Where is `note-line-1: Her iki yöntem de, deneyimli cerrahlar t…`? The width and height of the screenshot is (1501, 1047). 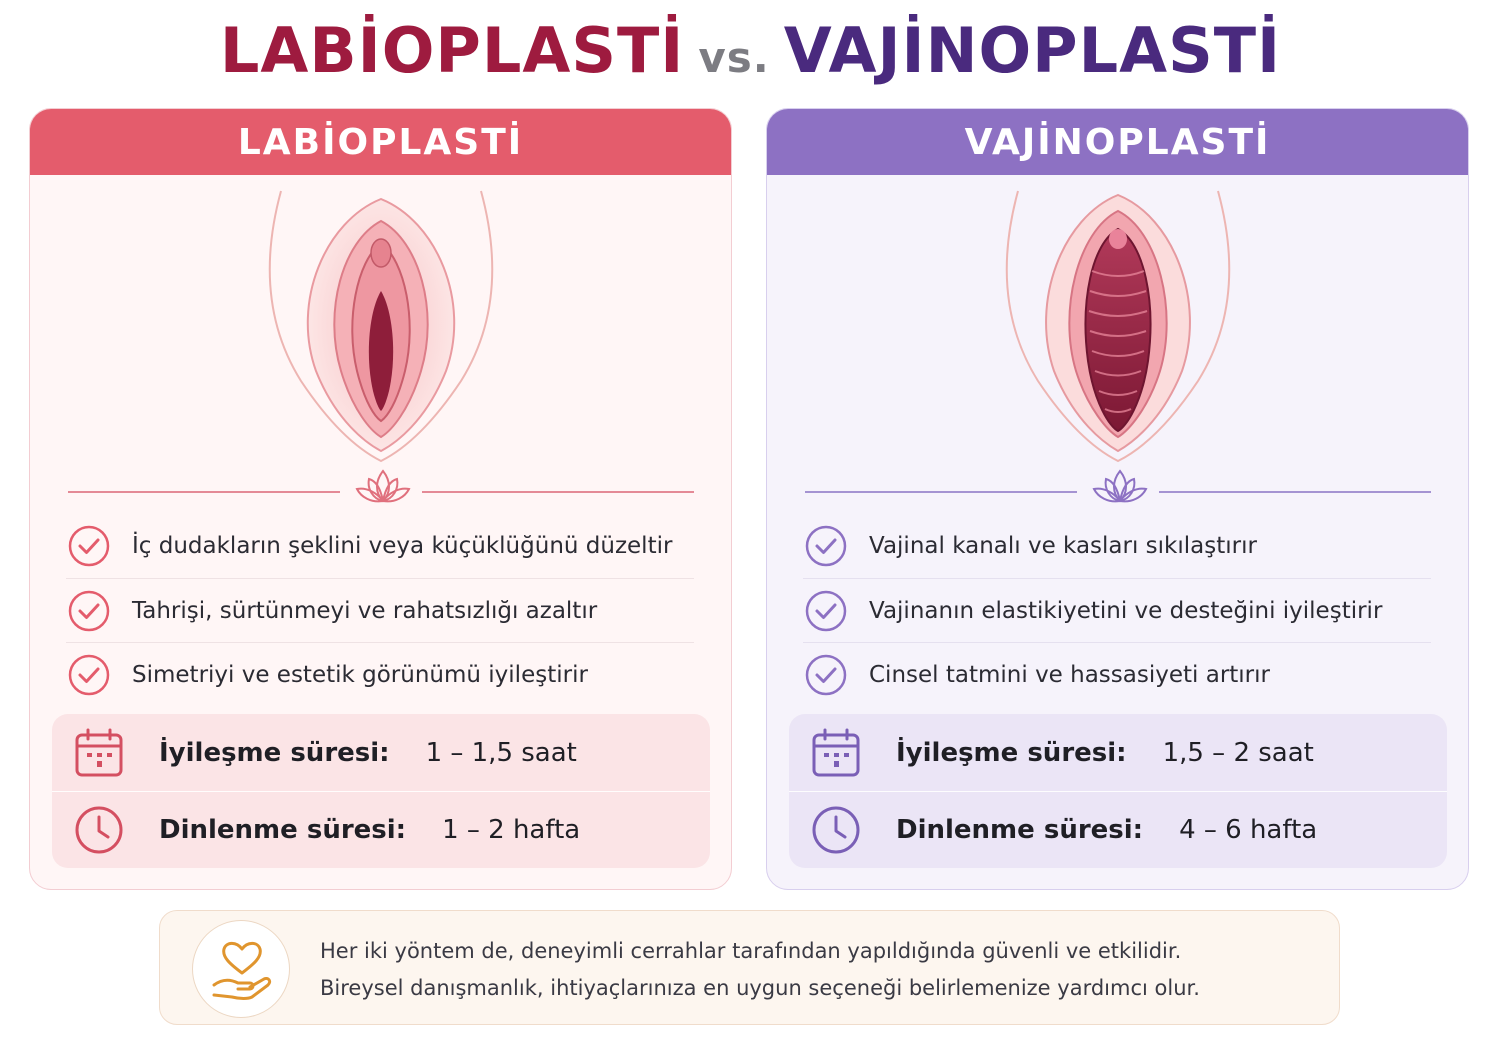 note-line-1: Her iki yöntem de, deneyimli cerrahlar t… is located at coordinates (751, 951).